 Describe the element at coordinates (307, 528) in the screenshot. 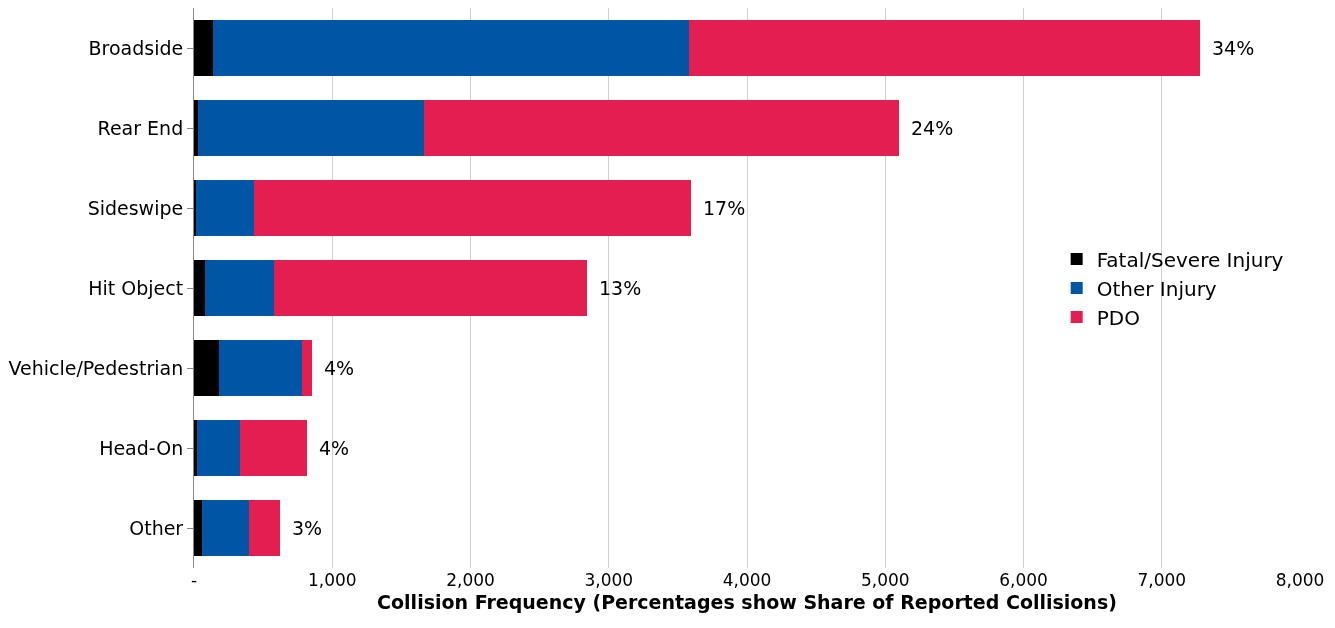

I see `annotation: 3%` at that location.